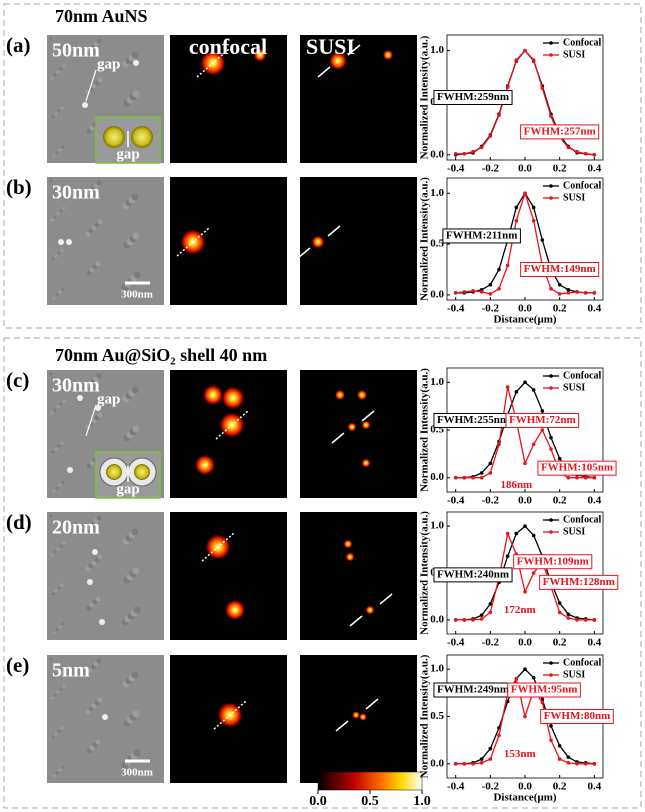  What do you see at coordinates (560, 131) in the screenshot?
I see `annotation: FWHM:257nm` at bounding box center [560, 131].